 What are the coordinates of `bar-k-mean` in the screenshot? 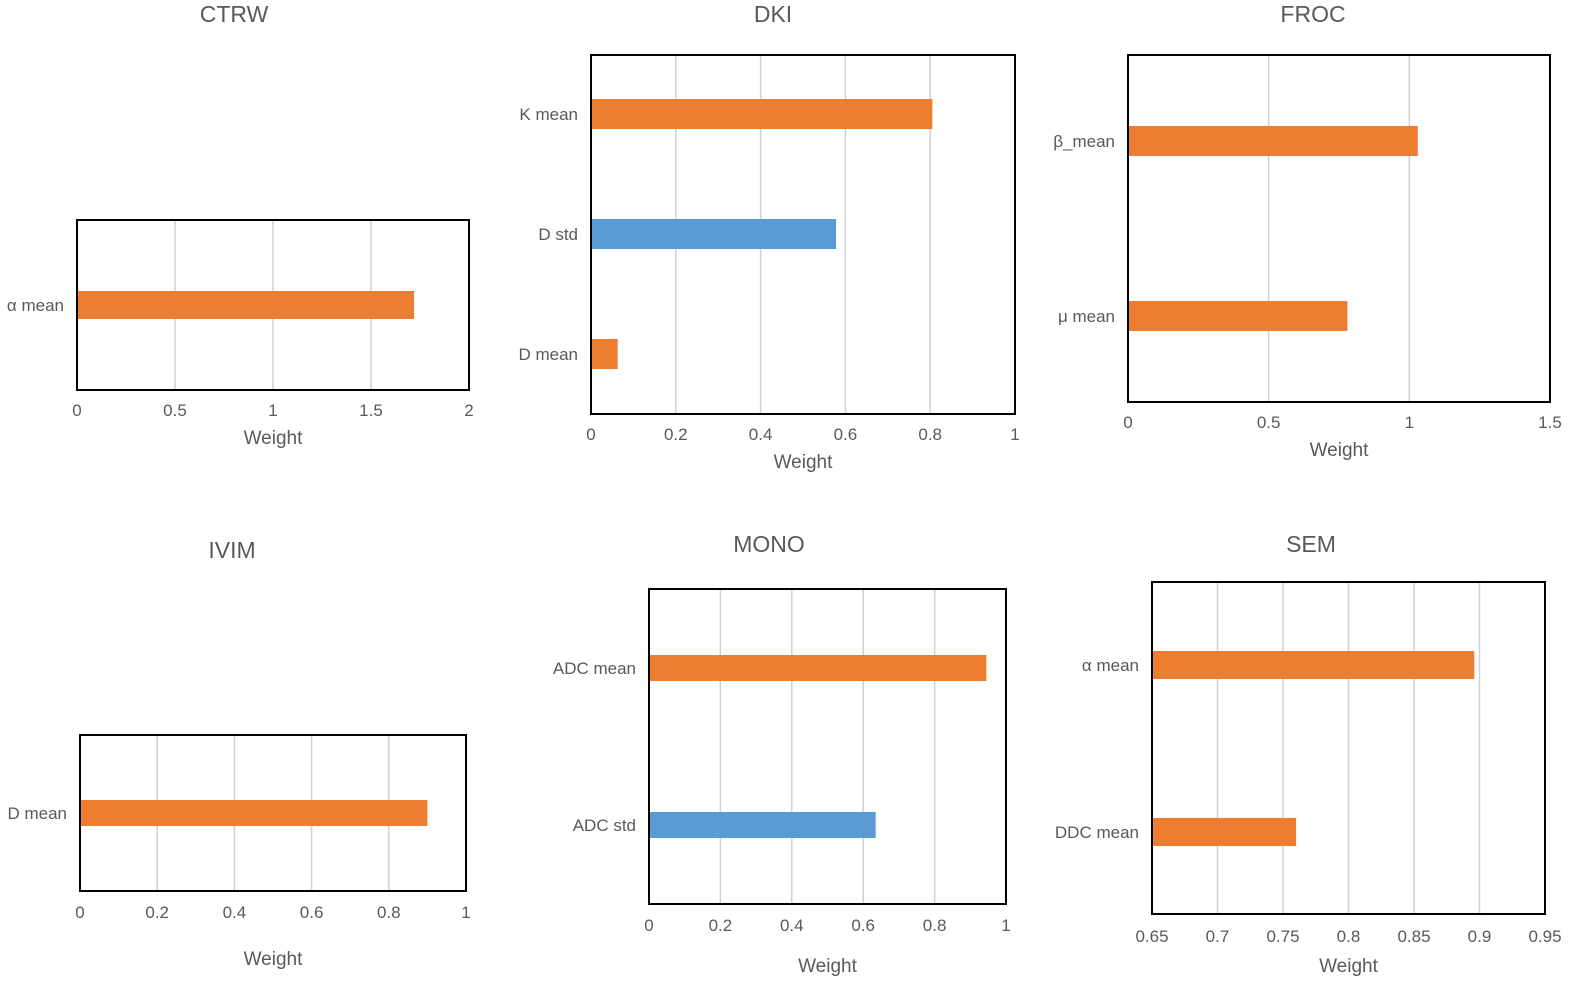 It's located at (762, 114).